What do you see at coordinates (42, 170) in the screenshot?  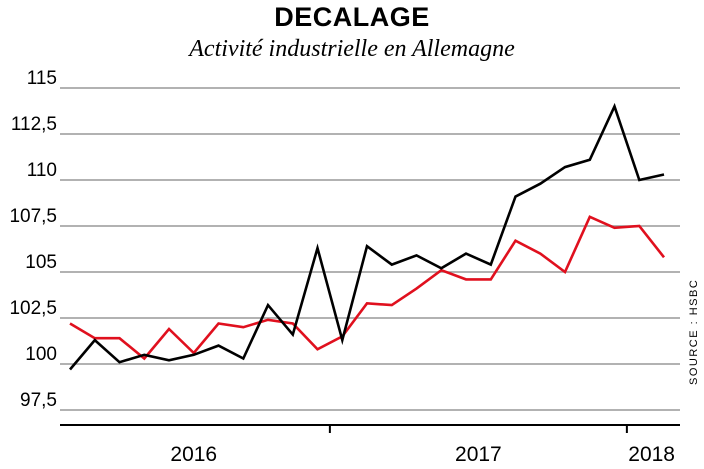 I see `y-tick-label: 110` at bounding box center [42, 170].